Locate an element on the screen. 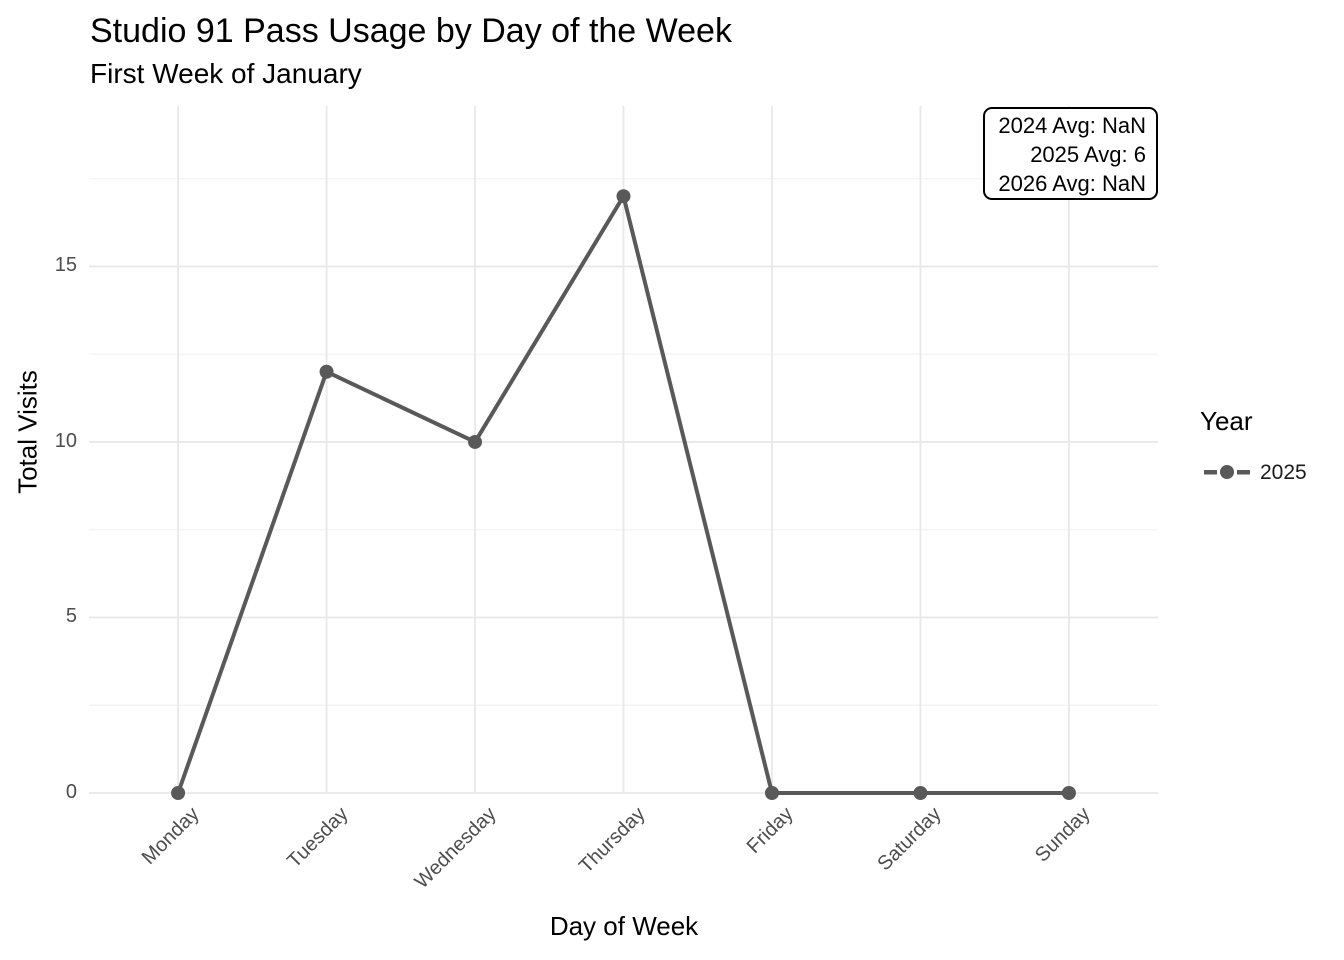  data-point-monday is located at coordinates (178, 793).